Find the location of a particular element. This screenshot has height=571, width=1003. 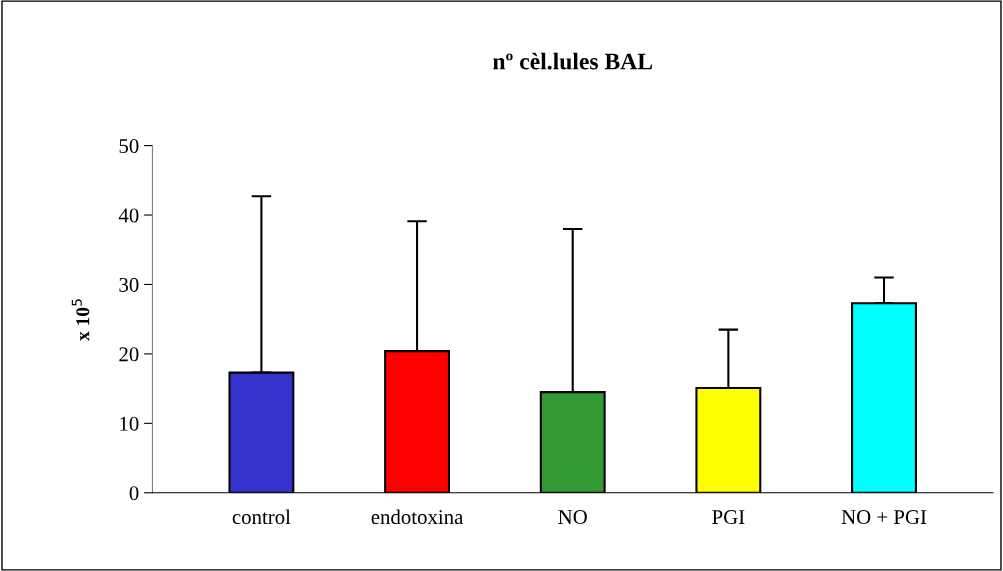

y-tick-label: 10 is located at coordinates (129, 423).